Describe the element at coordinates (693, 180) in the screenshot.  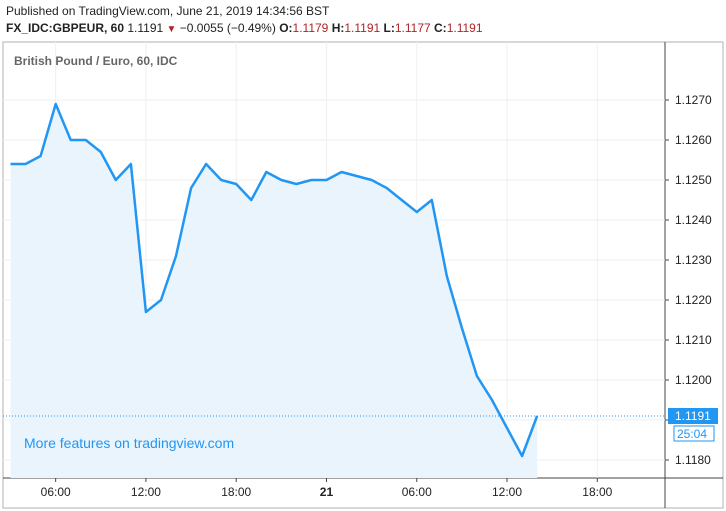
I see `y-tick-label: 1.1250` at that location.